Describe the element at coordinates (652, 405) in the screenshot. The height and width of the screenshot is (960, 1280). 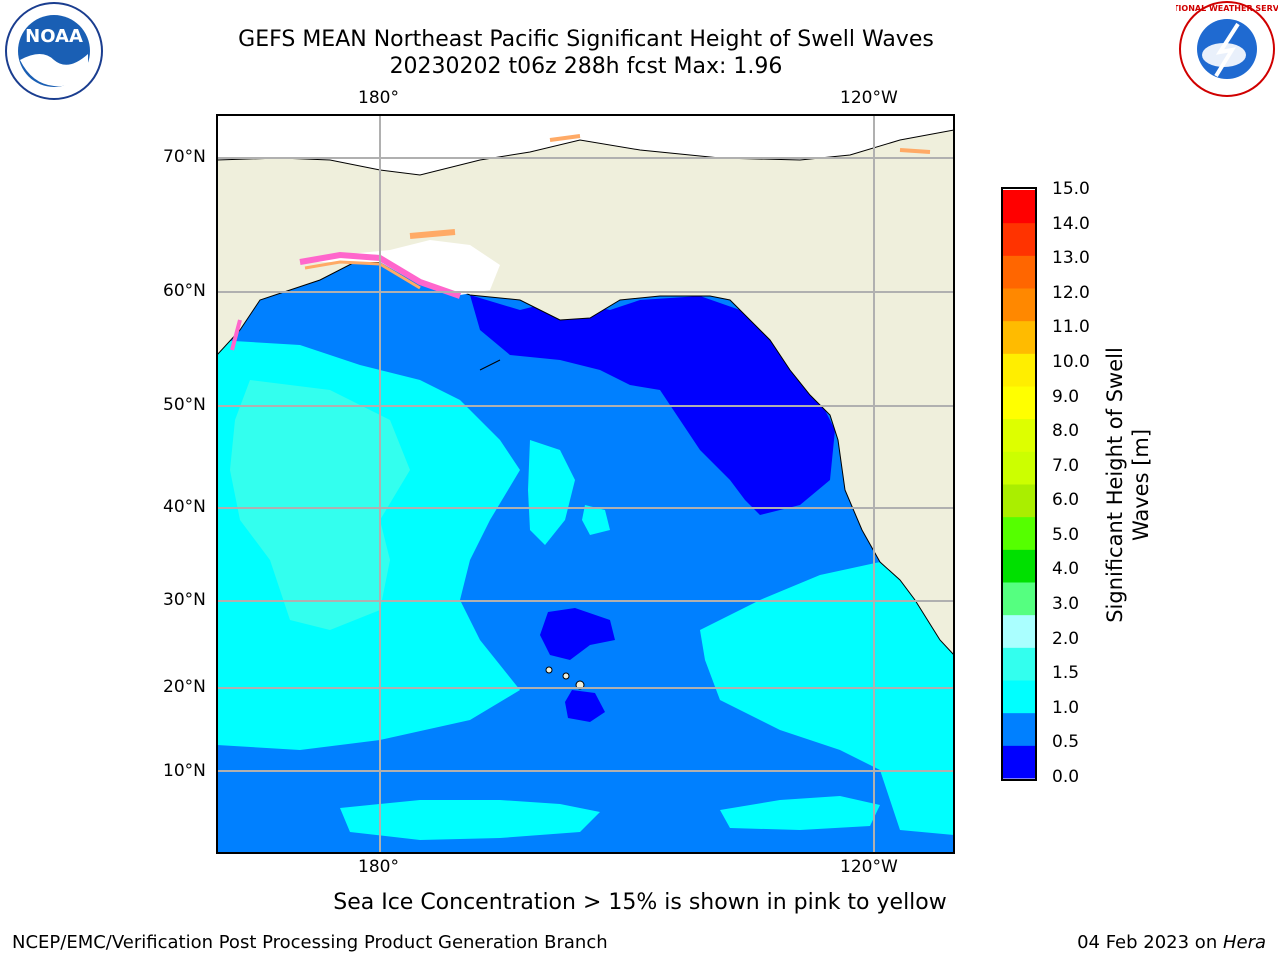
I see `swell-0-0.5-gulf` at that location.